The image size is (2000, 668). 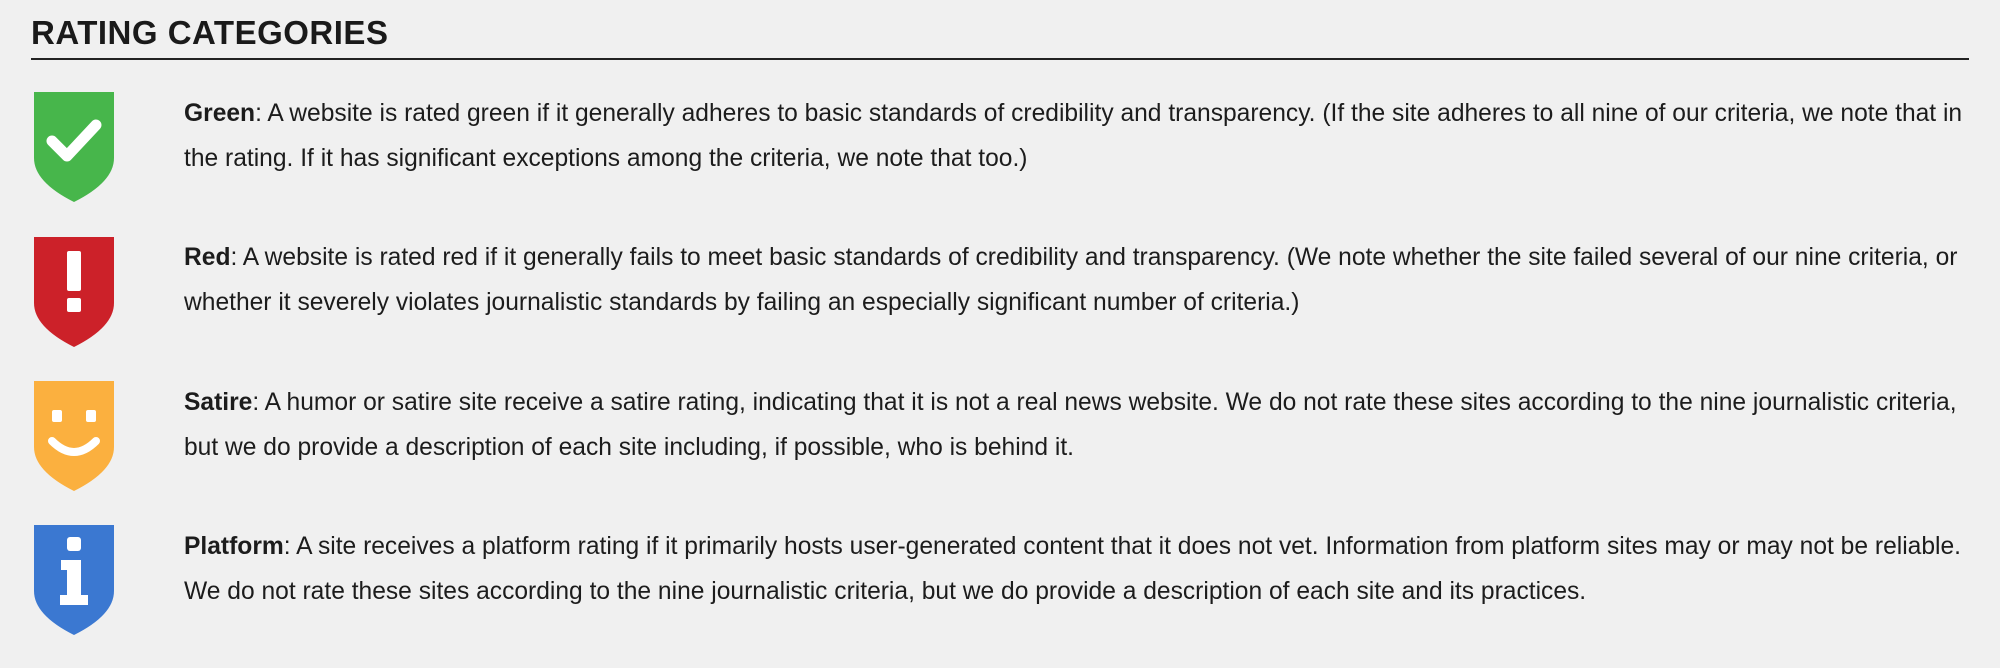 What do you see at coordinates (210, 32) in the screenshot?
I see `section-title: RATING CATEGORIES` at bounding box center [210, 32].